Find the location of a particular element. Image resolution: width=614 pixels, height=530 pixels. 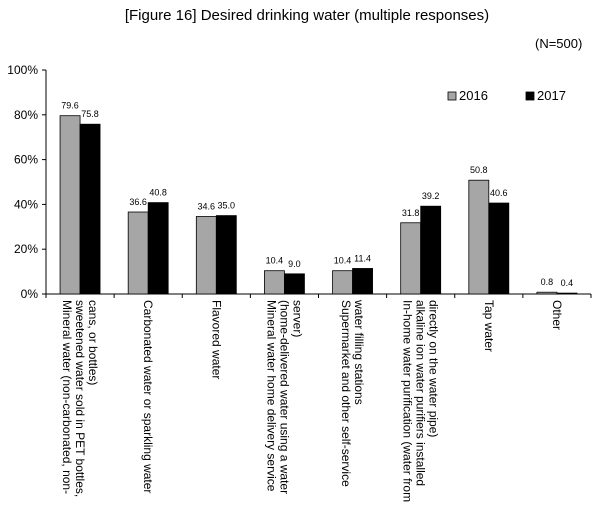

legend-swatch-2016 is located at coordinates (452, 96).